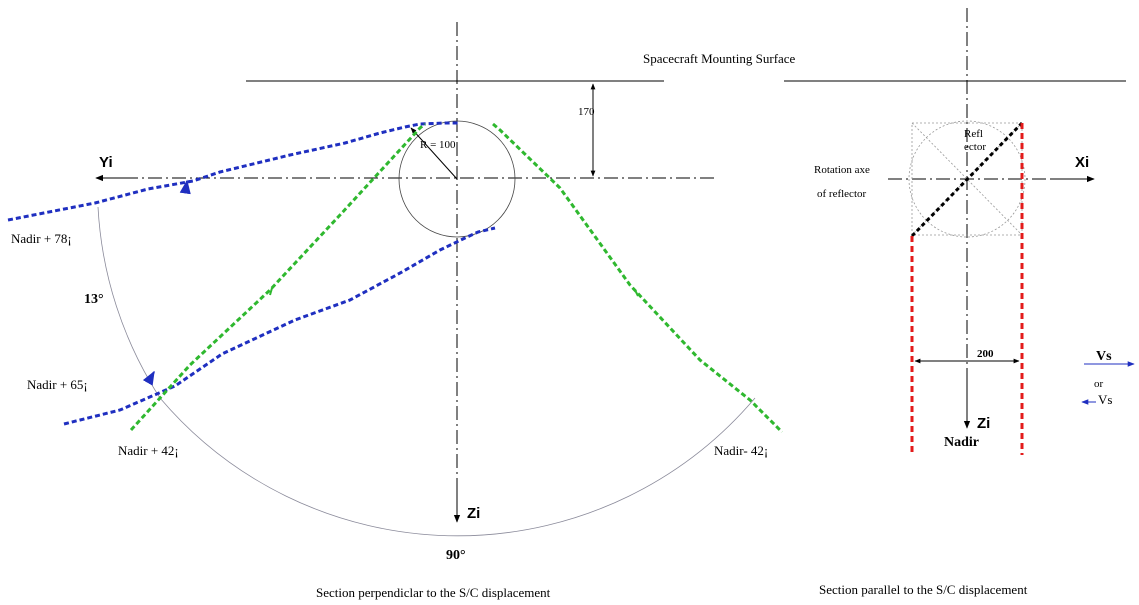  What do you see at coordinates (1105, 399) in the screenshot?
I see `vs-label-2: Vs` at bounding box center [1105, 399].